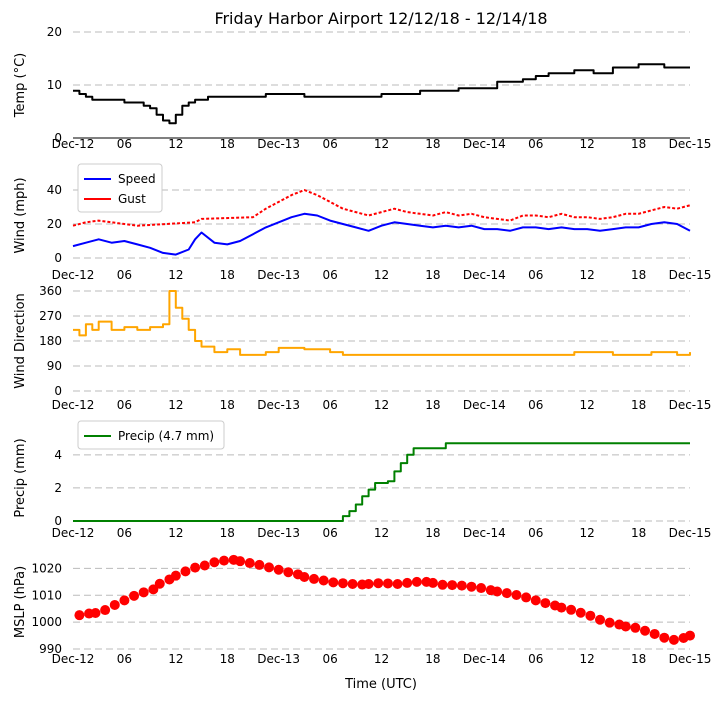  Describe the element at coordinates (46, 622) in the screenshot. I see `y-tick-label: 1000` at that location.